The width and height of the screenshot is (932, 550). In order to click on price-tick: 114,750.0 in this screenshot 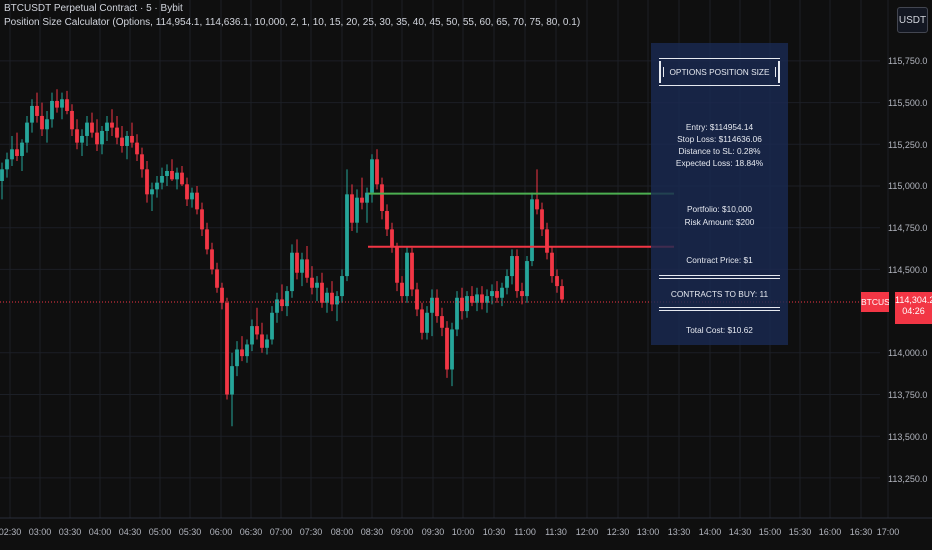, I will do `click(908, 228)`.